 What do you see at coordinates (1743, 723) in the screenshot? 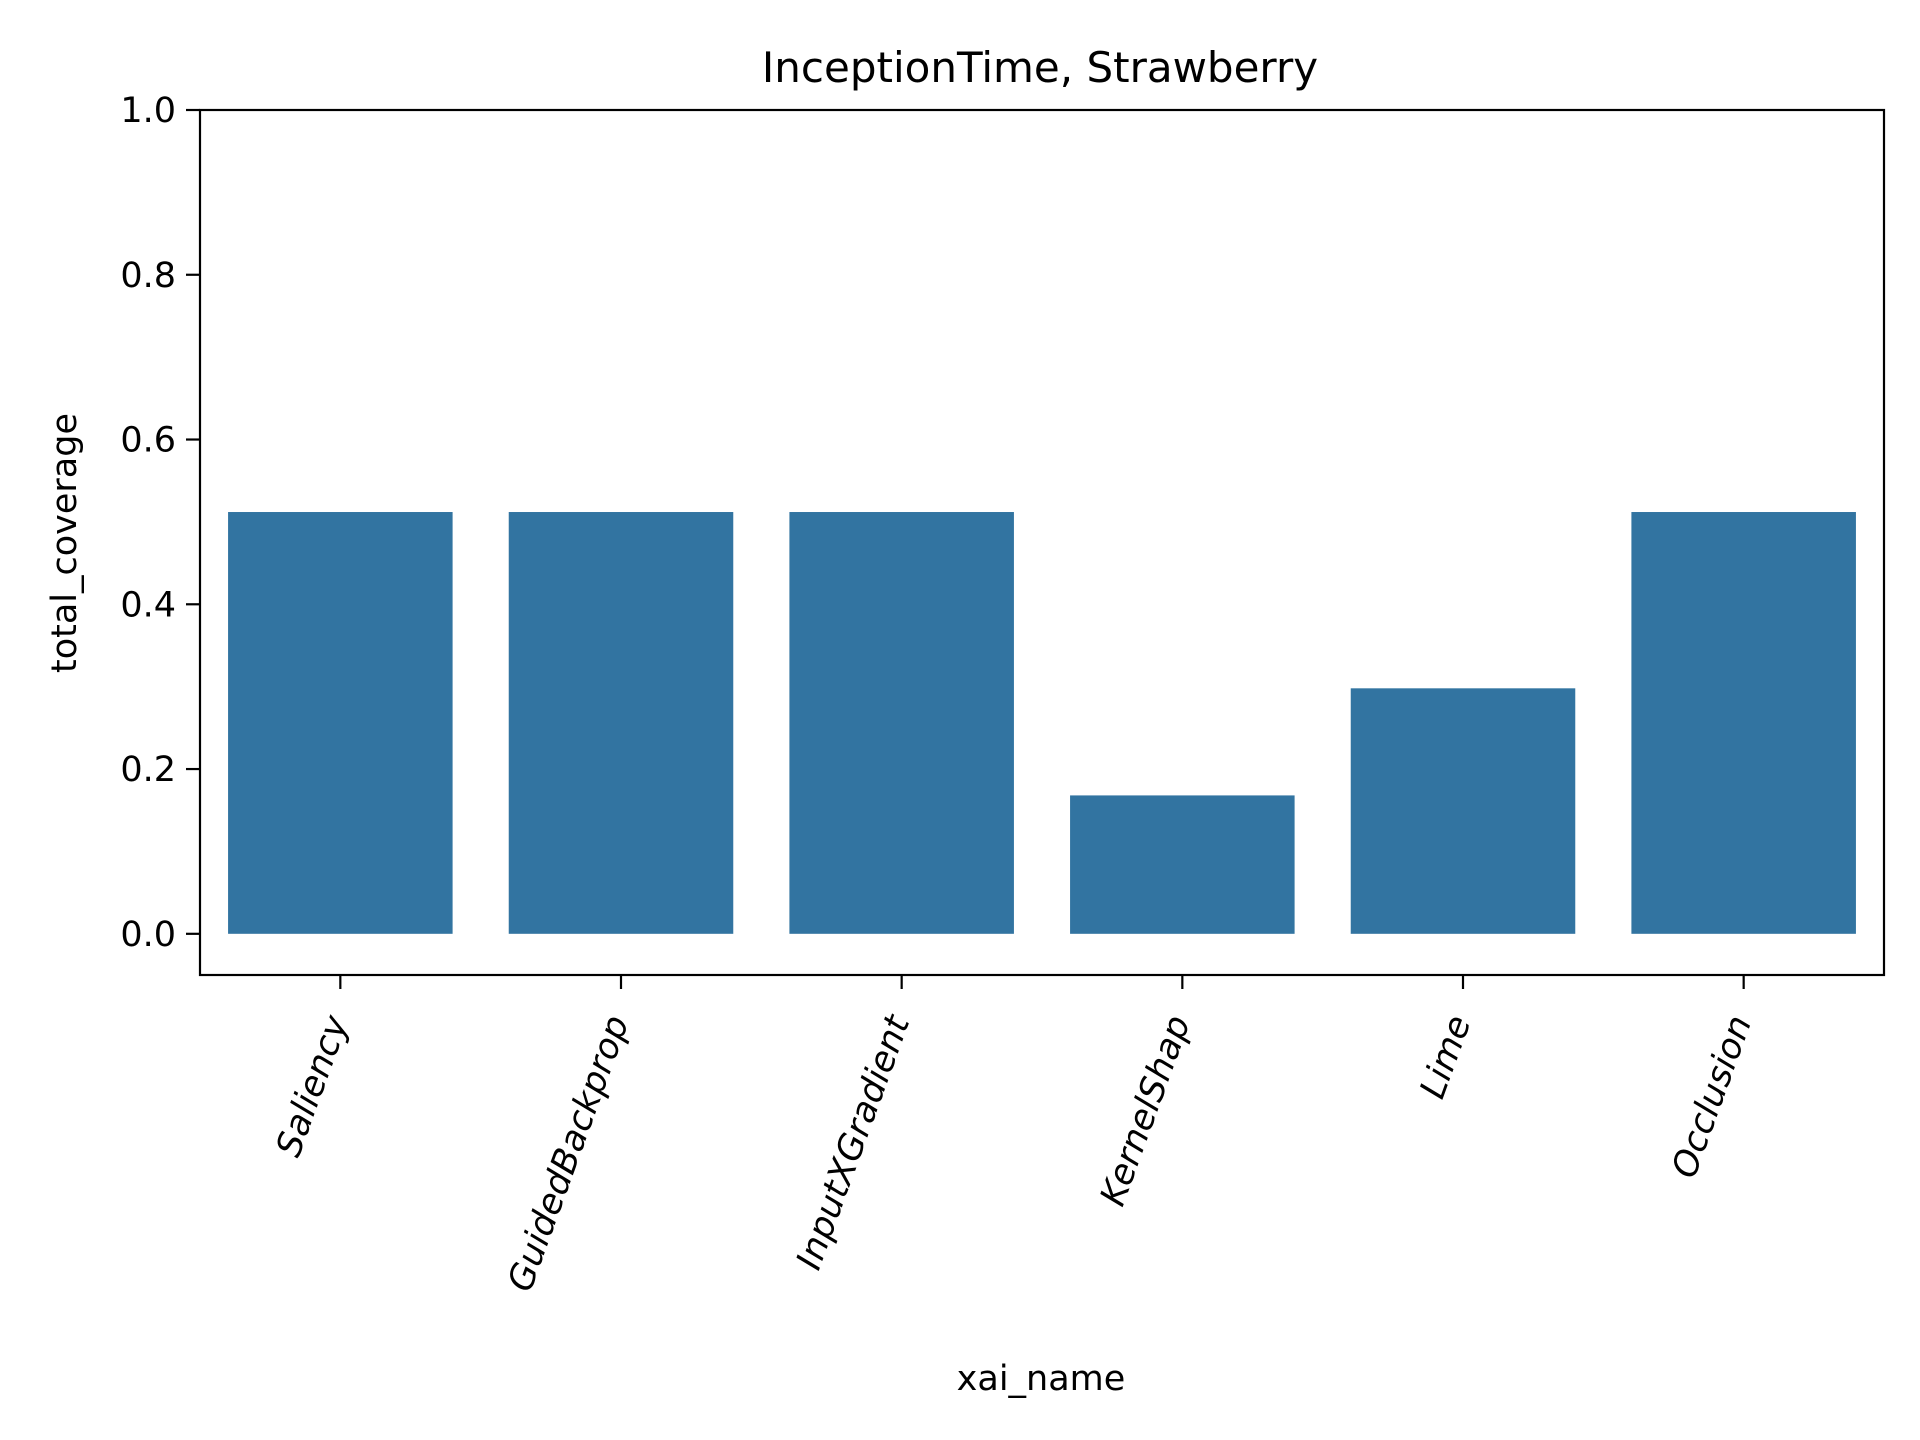
I see `bar-occlusion` at bounding box center [1743, 723].